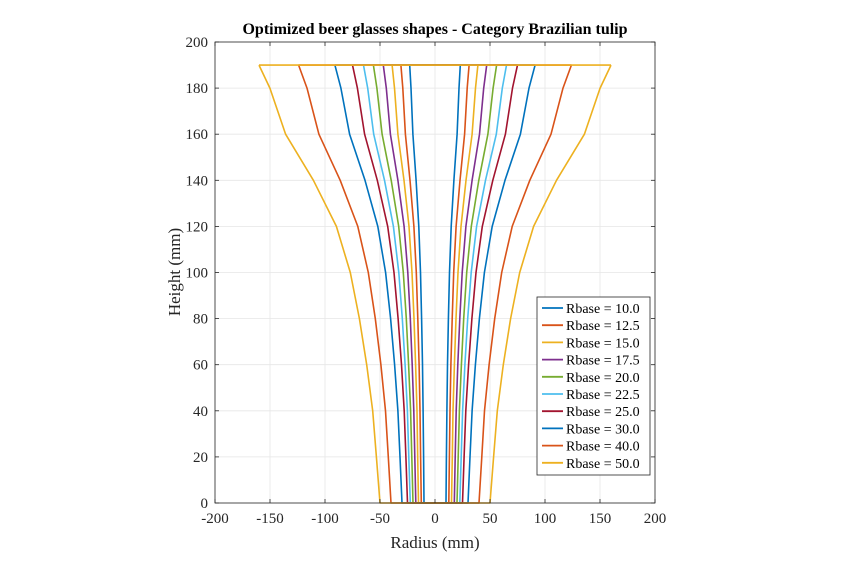  I want to click on y-tick-label: 100, so click(197, 274).